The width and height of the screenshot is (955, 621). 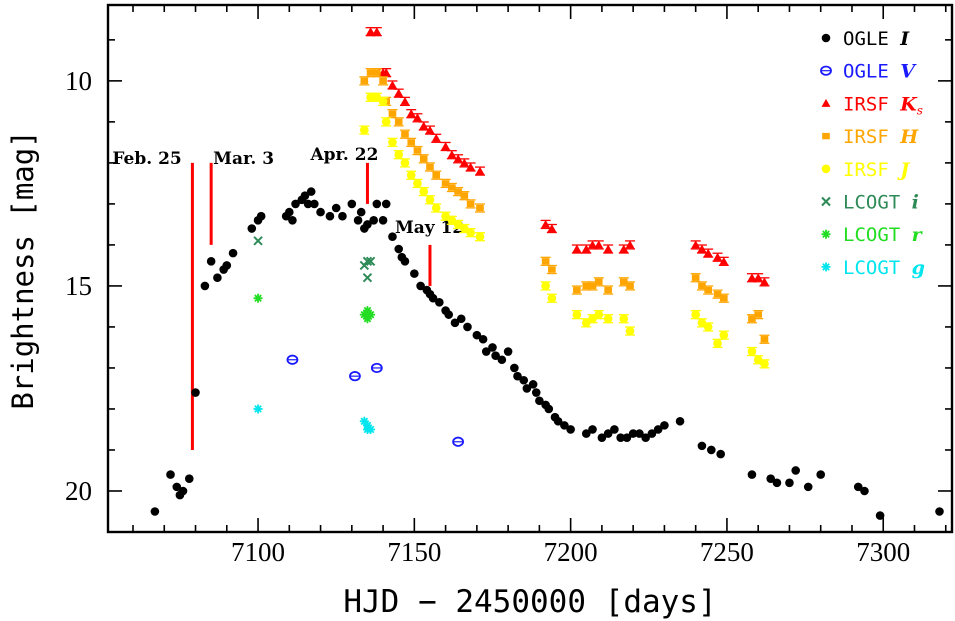 I want to click on legend-band-subscript: s, so click(x=920, y=110).